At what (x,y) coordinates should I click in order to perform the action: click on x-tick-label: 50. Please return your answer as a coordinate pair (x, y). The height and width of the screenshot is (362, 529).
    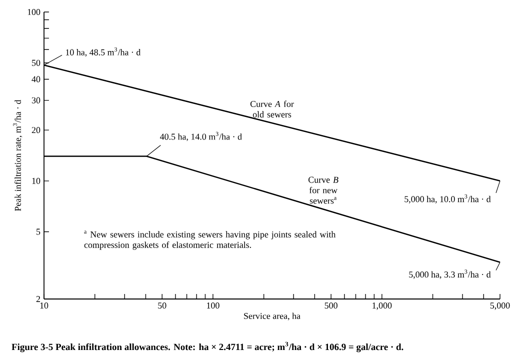
    Looking at the image, I should click on (162, 305).